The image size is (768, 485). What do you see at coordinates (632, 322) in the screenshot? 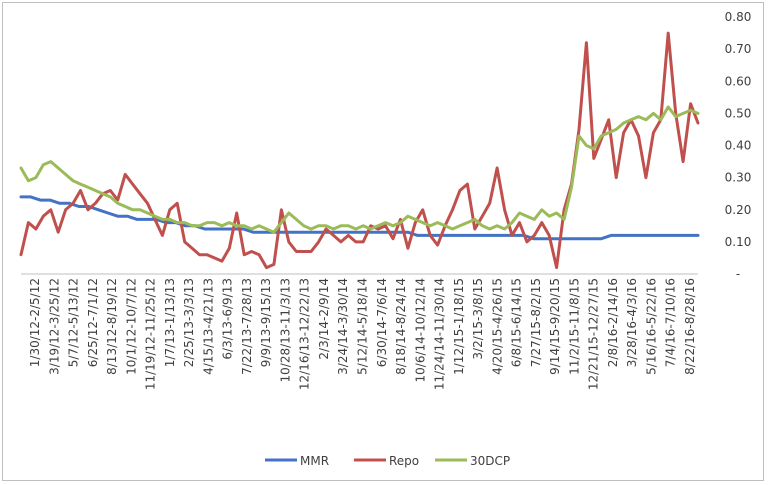
I see `x-tick-label: 3/28/16-4/3/16` at bounding box center [632, 322].